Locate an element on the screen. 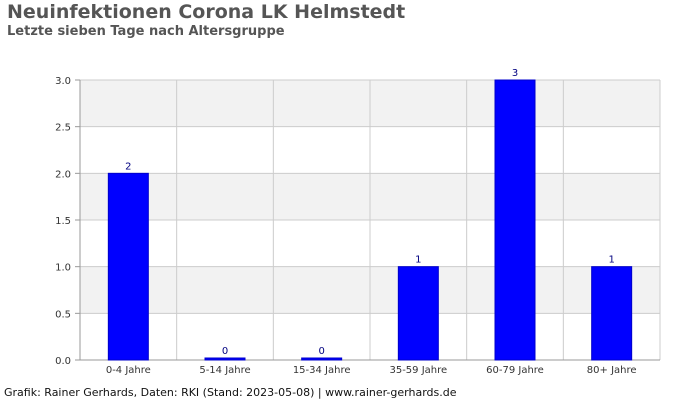 The width and height of the screenshot is (700, 400). y-tick-label: 2.5 is located at coordinates (63, 128).